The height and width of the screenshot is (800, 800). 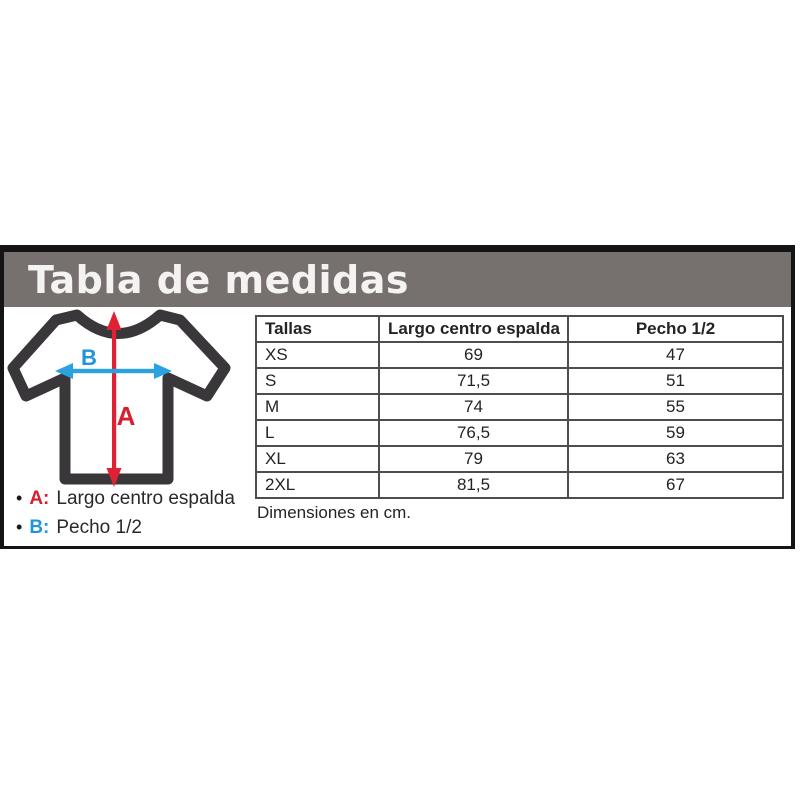 I want to click on measurement-cell: 74, so click(x=473, y=407).